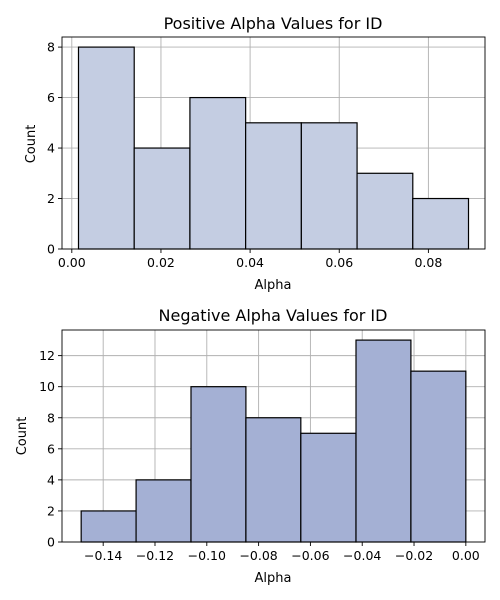  Describe the element at coordinates (47, 355) in the screenshot. I see `y-tick-label: 12` at that location.